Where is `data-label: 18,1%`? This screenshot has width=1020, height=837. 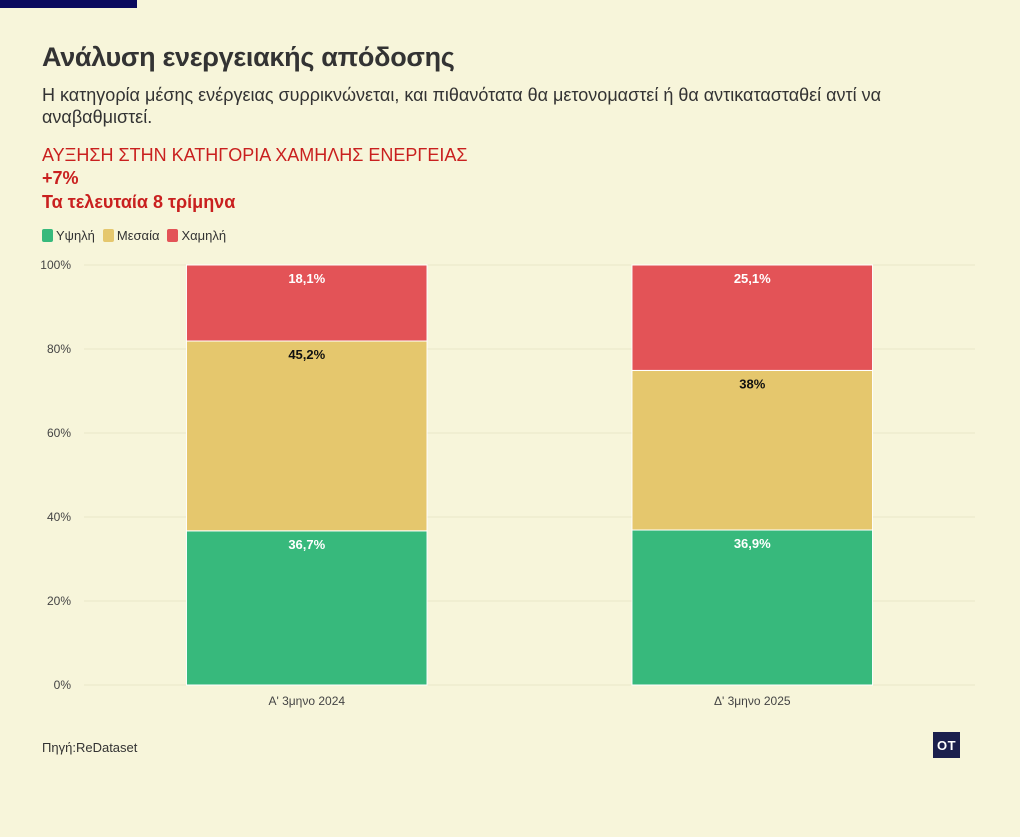 data-label: 18,1% is located at coordinates (306, 278).